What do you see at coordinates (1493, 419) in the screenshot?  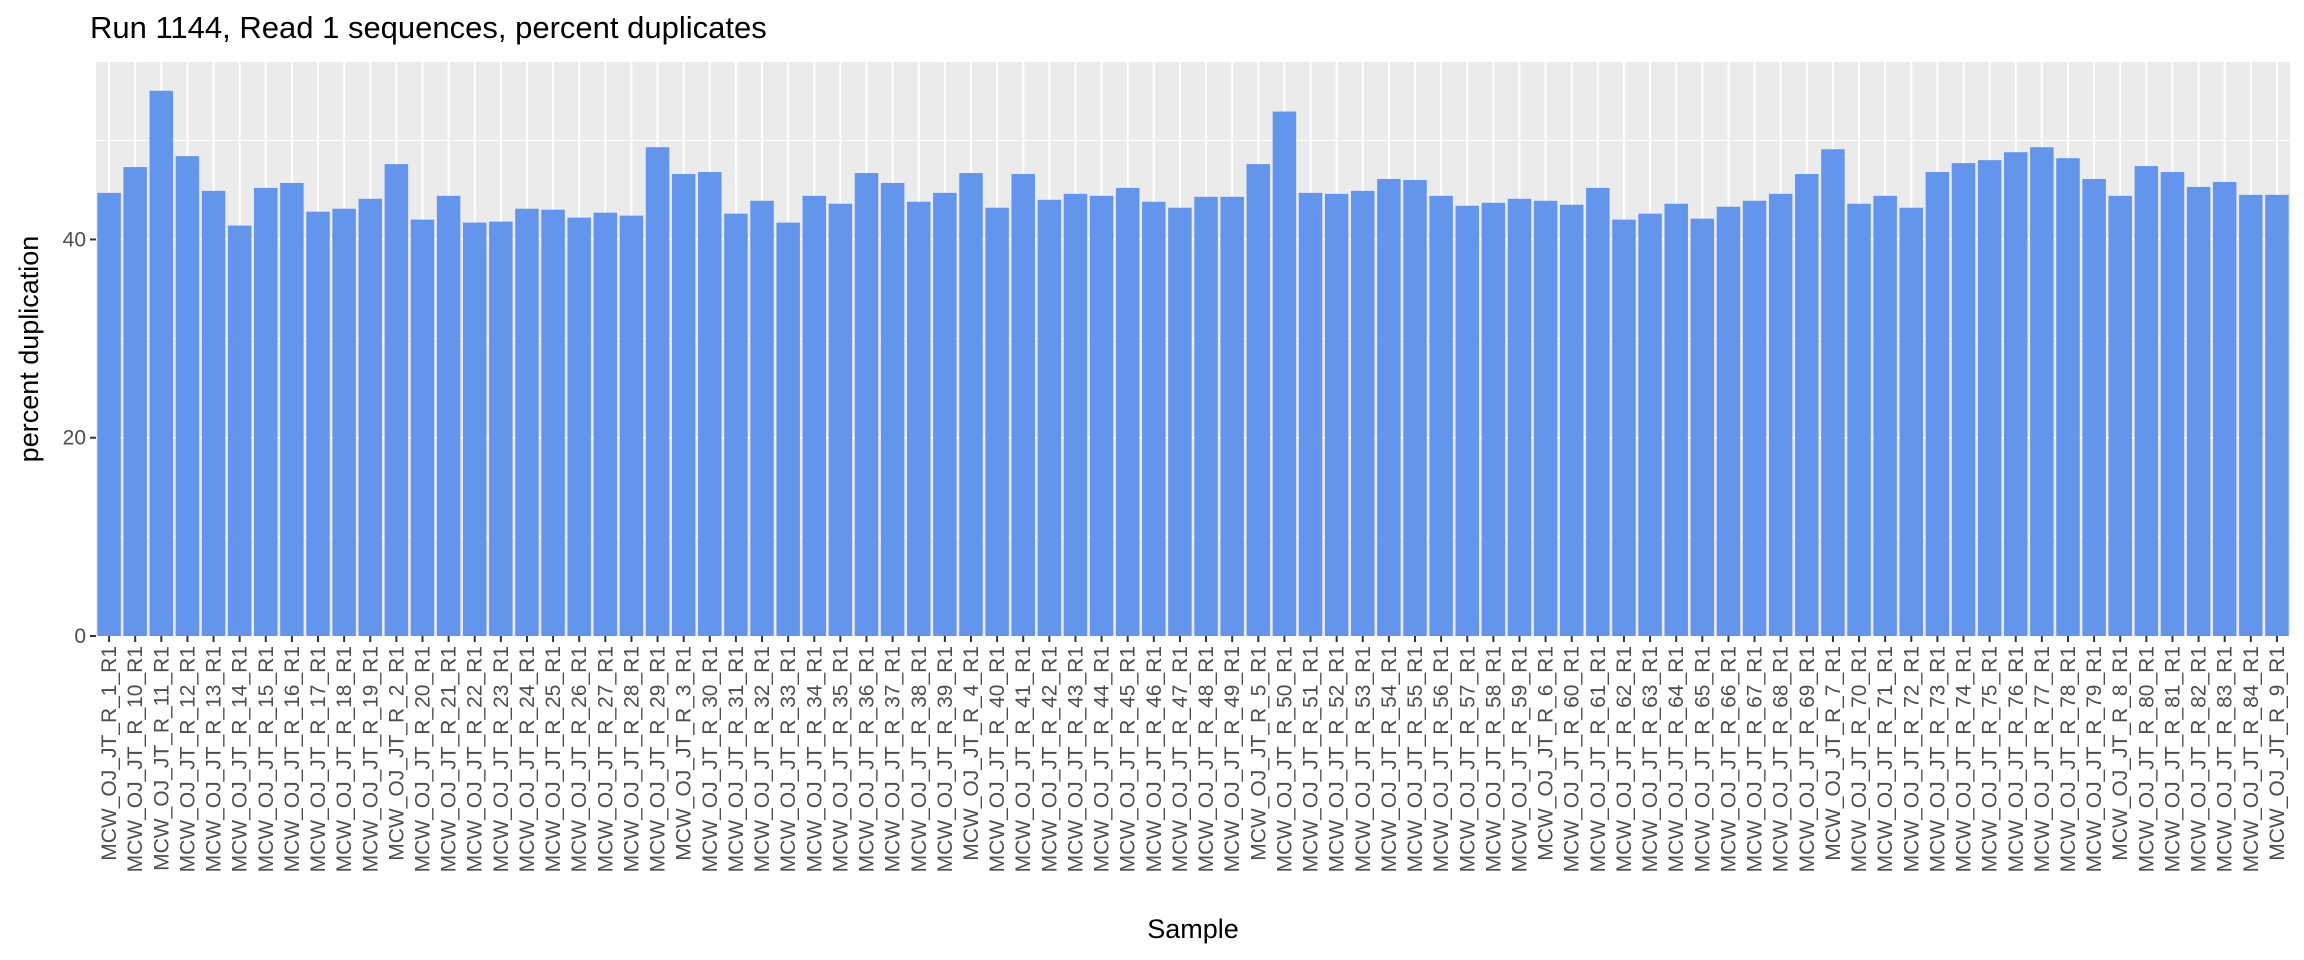 I see `bar-MCW_OJ_JT_R_58_R1` at bounding box center [1493, 419].